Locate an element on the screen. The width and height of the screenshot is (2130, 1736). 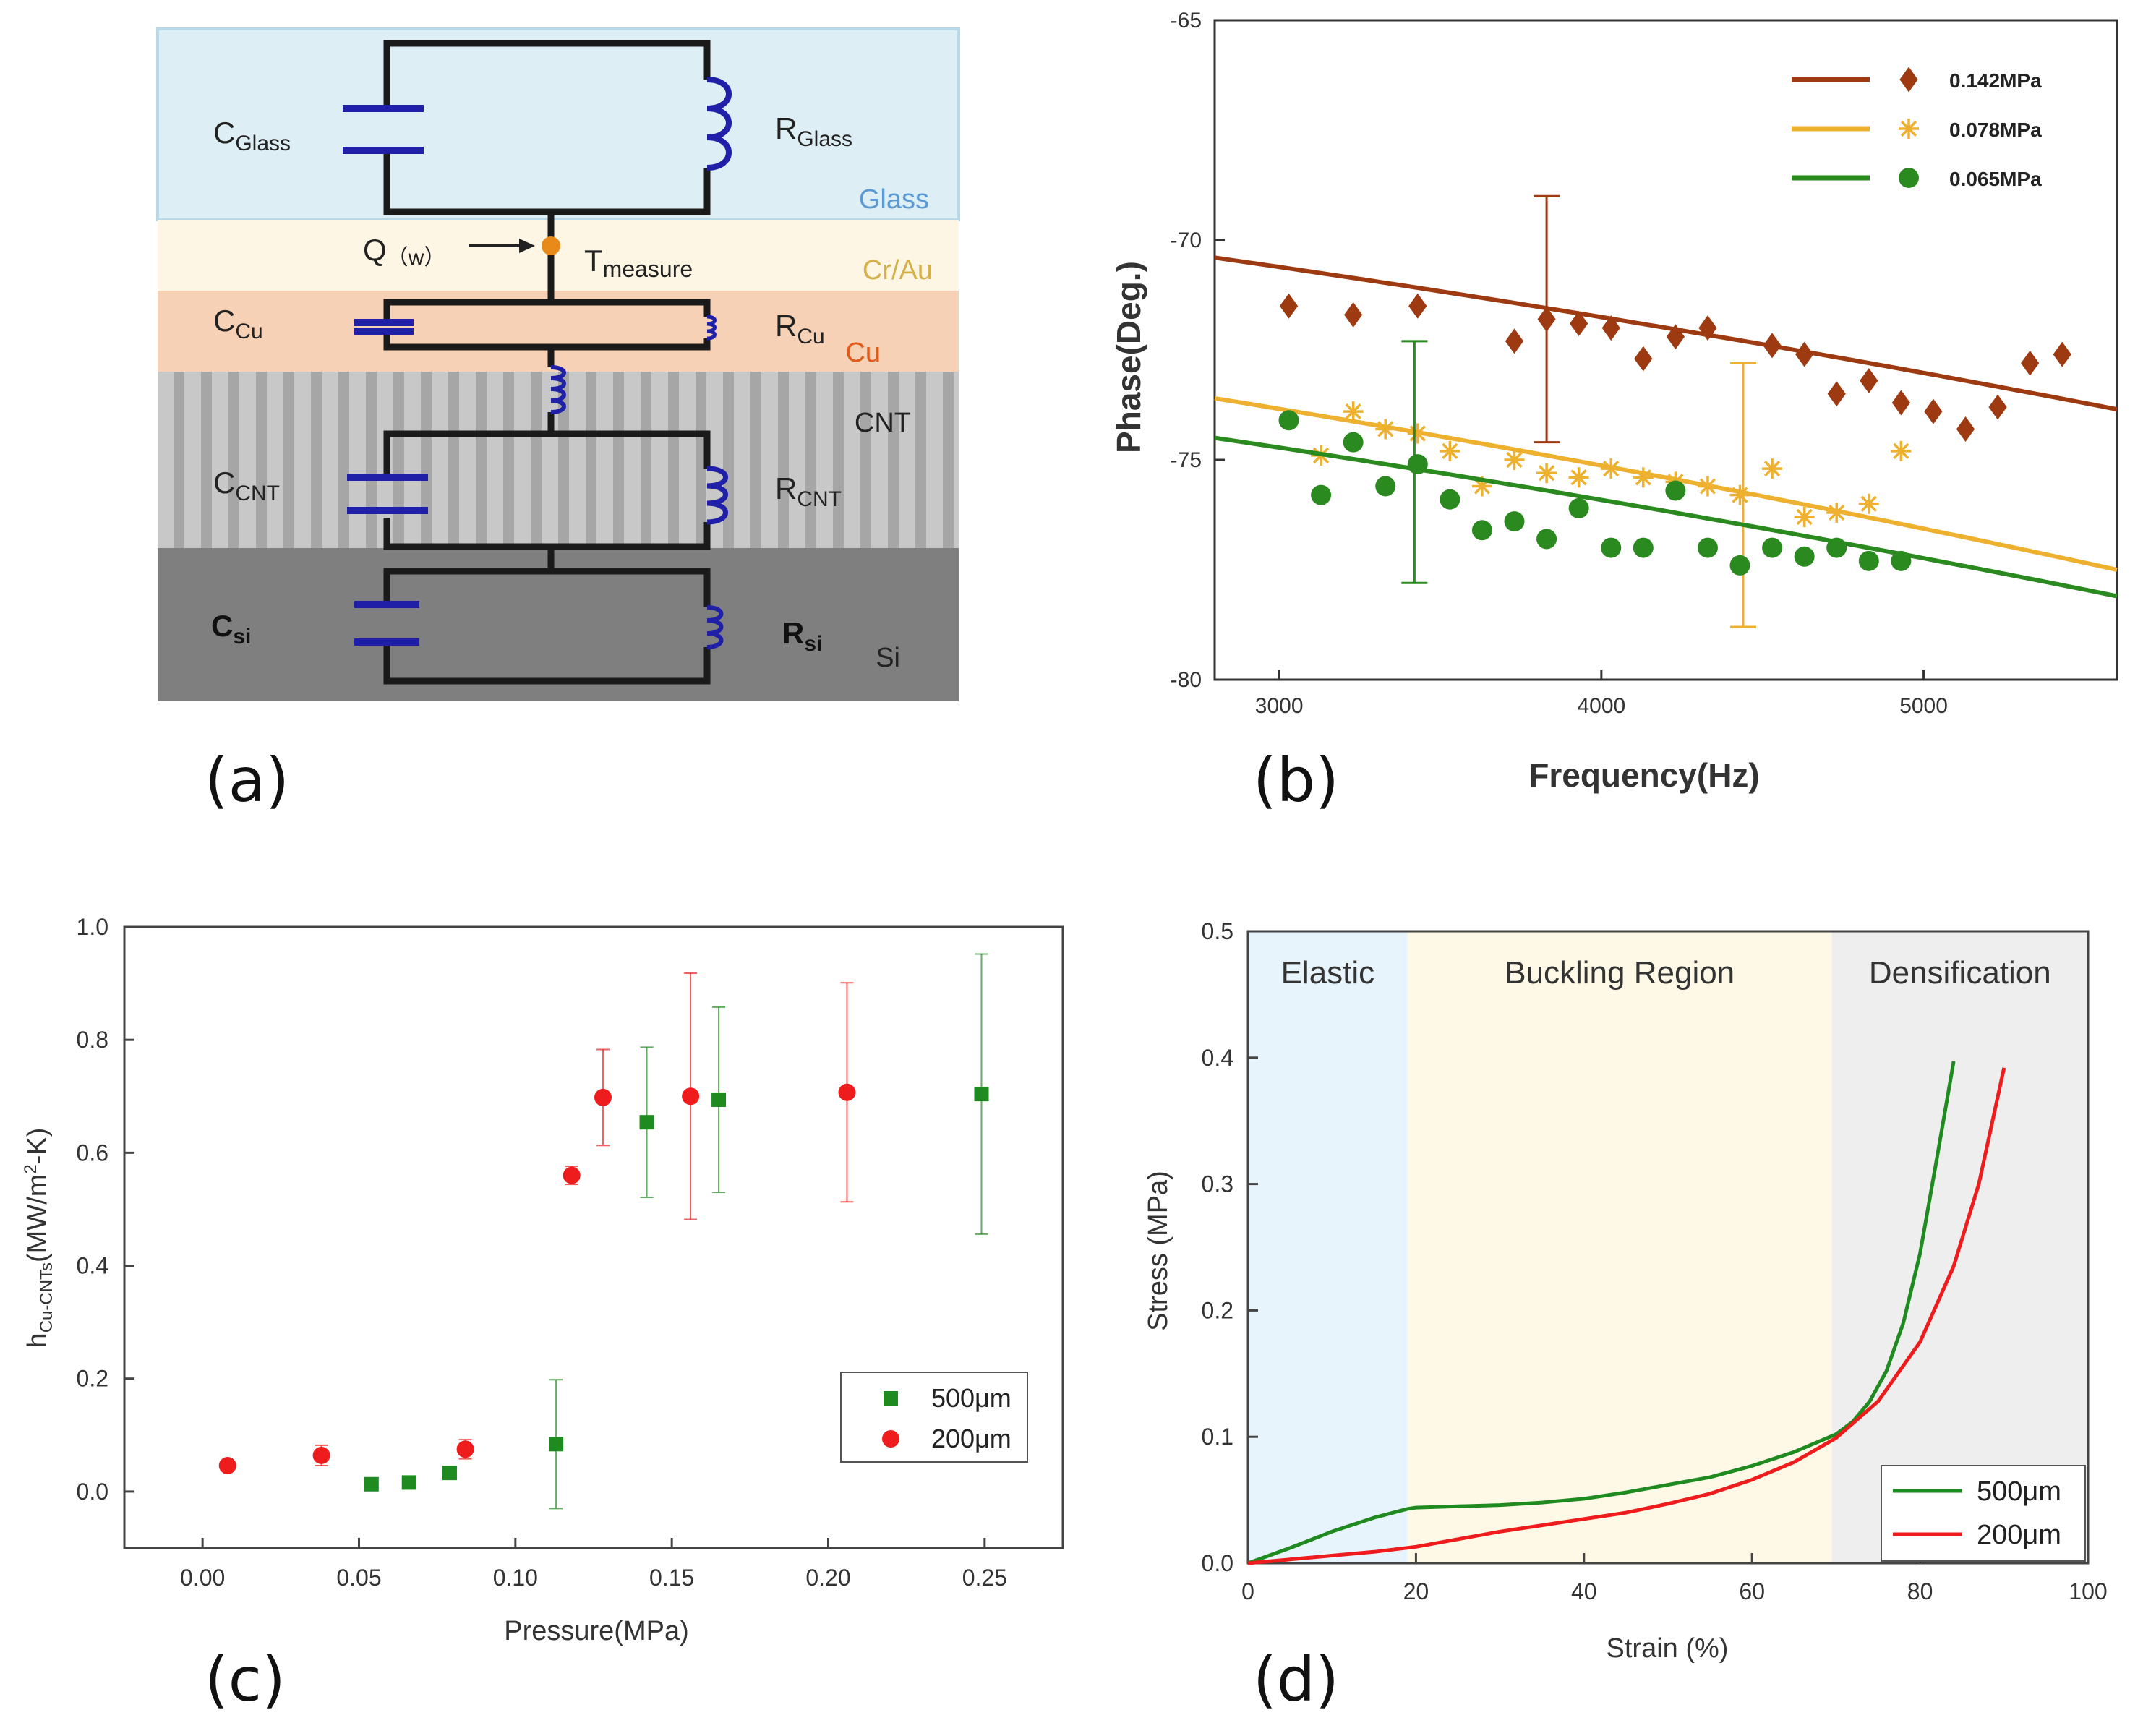
y-tick-label: 0.5 is located at coordinates (1217, 931).